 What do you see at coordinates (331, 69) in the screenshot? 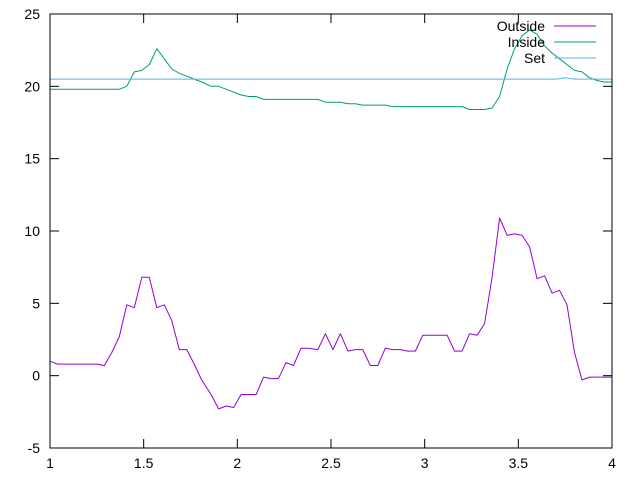
I see `series-line-inside` at bounding box center [331, 69].